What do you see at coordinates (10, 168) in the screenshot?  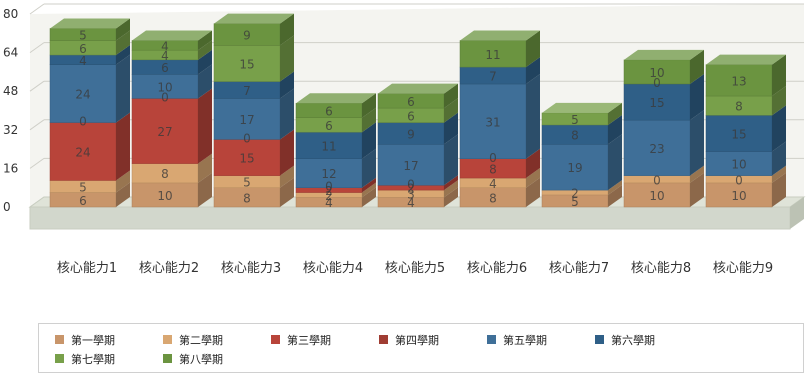 I see `y-tick-label: 16` at bounding box center [10, 168].